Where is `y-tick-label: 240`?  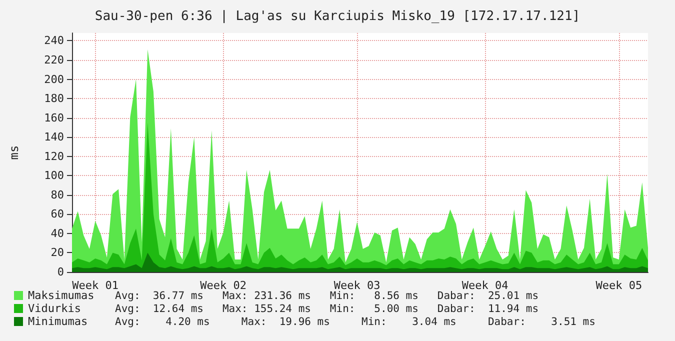 y-tick-label: 240 is located at coordinates (54, 41).